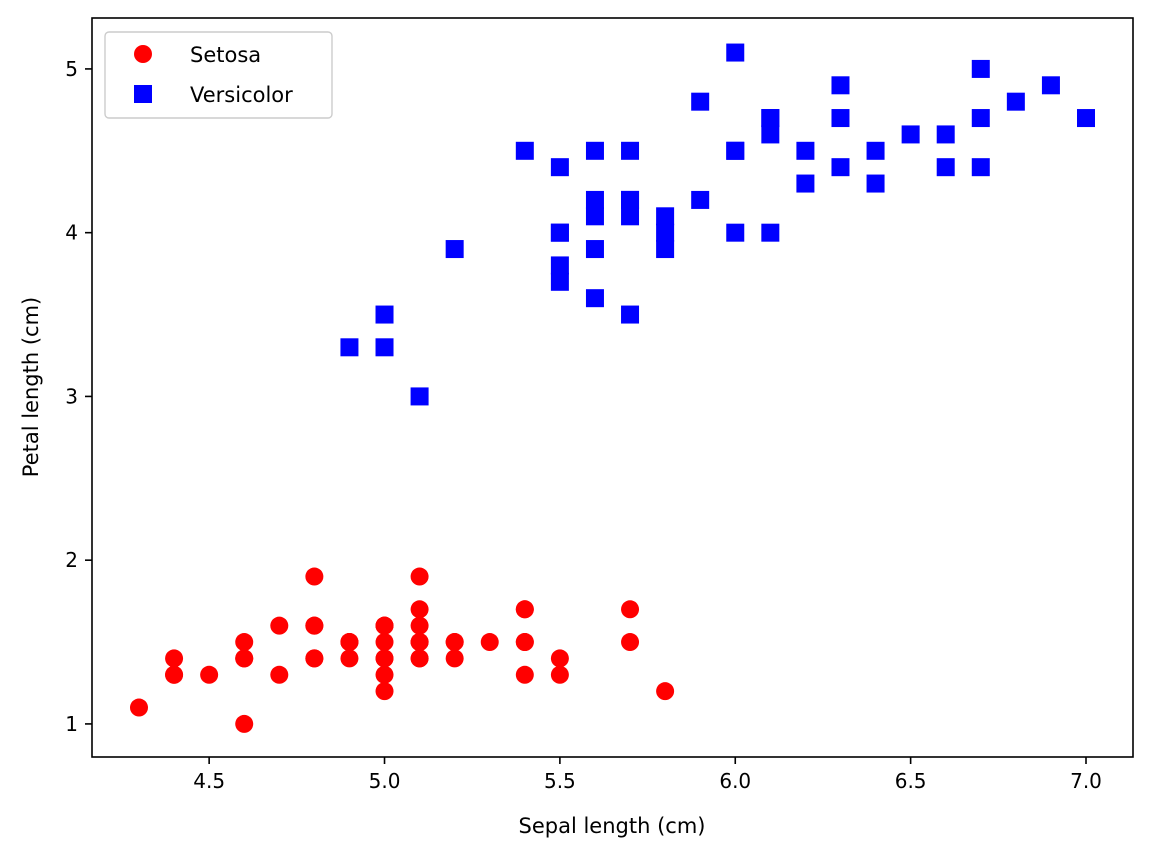  Describe the element at coordinates (71, 396) in the screenshot. I see `y-tick-label: 3` at that location.